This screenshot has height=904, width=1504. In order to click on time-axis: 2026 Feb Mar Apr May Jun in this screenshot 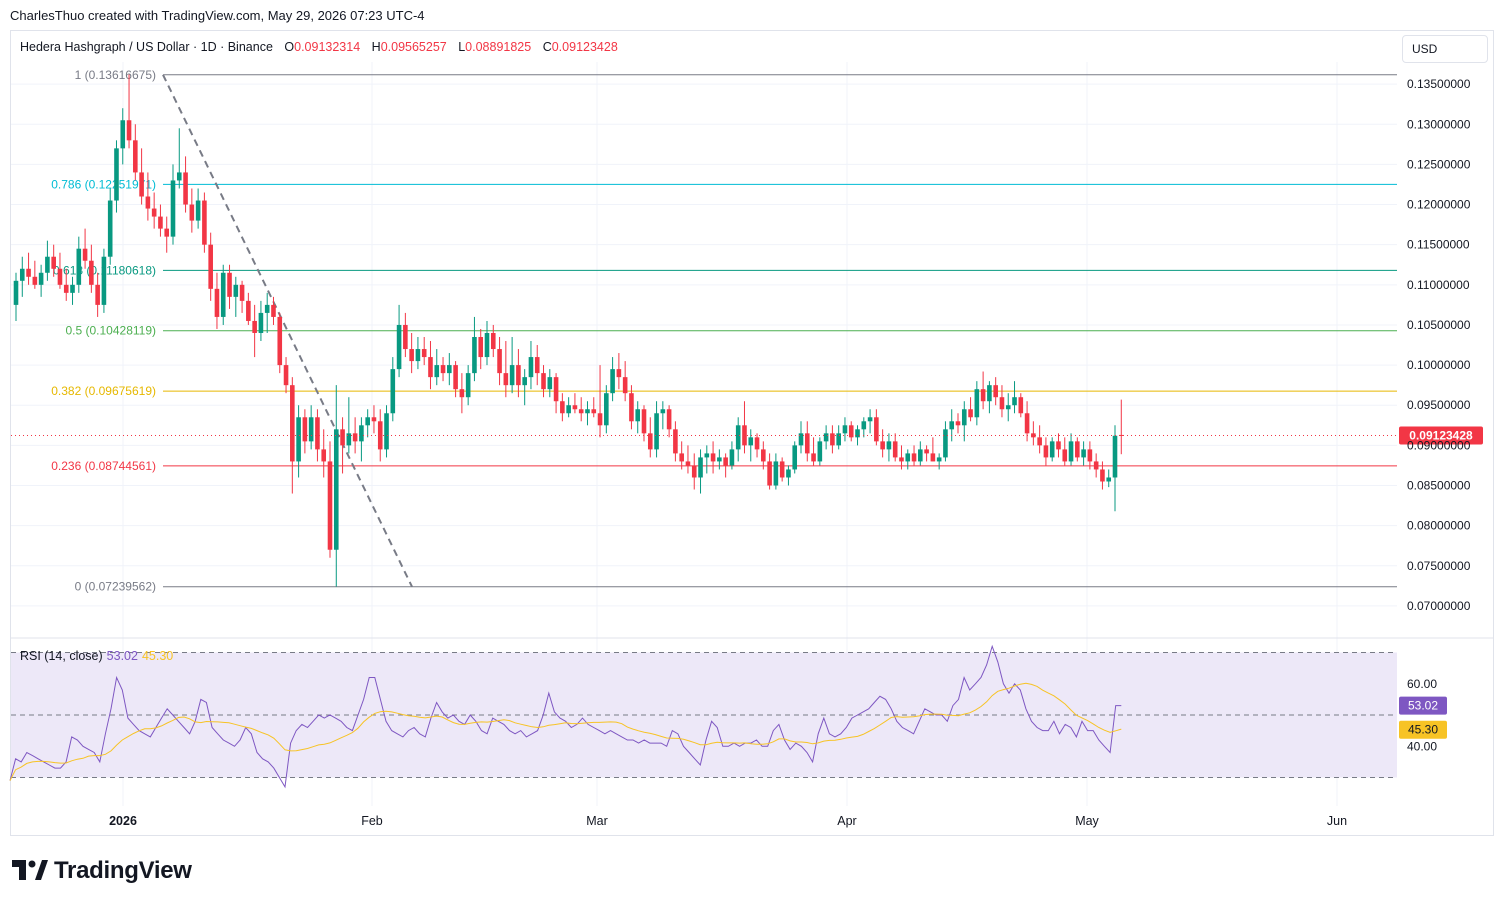, I will do `click(728, 821)`.